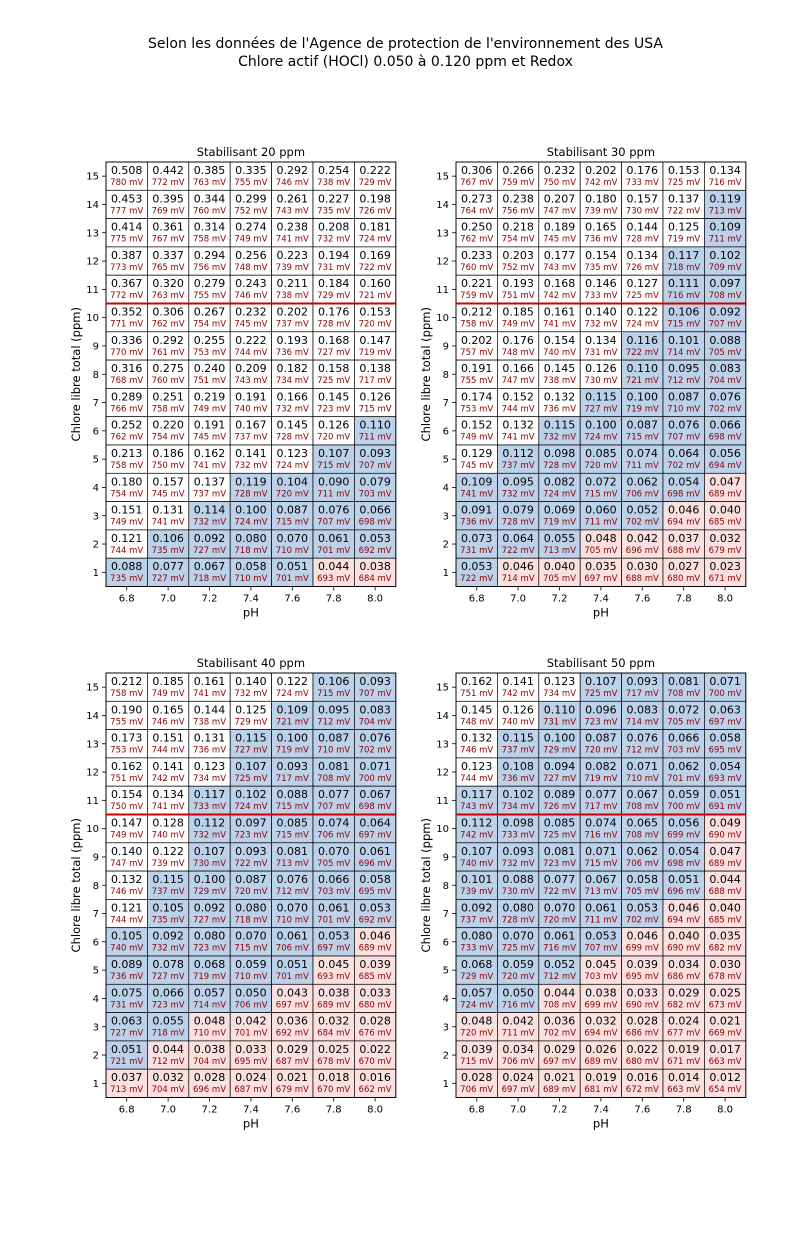 The width and height of the screenshot is (811, 1248). What do you see at coordinates (600, 694) in the screenshot?
I see `redox-value: 725 mV` at bounding box center [600, 694].